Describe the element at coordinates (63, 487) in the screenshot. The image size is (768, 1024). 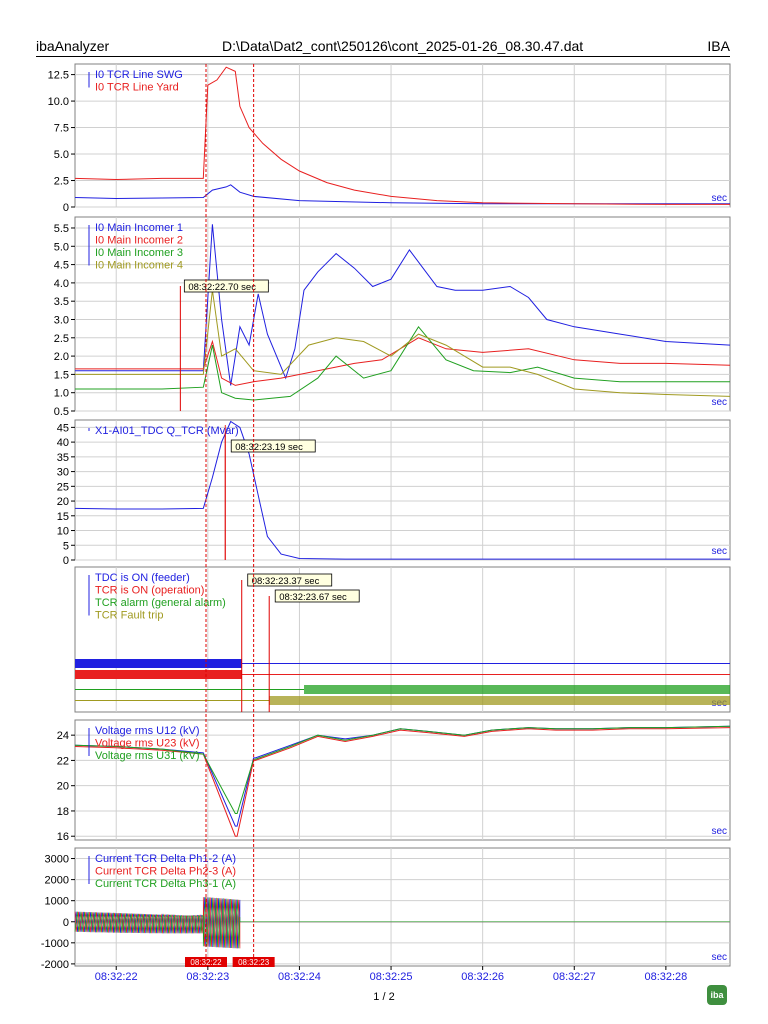
I see `ytick-label: 25` at that location.